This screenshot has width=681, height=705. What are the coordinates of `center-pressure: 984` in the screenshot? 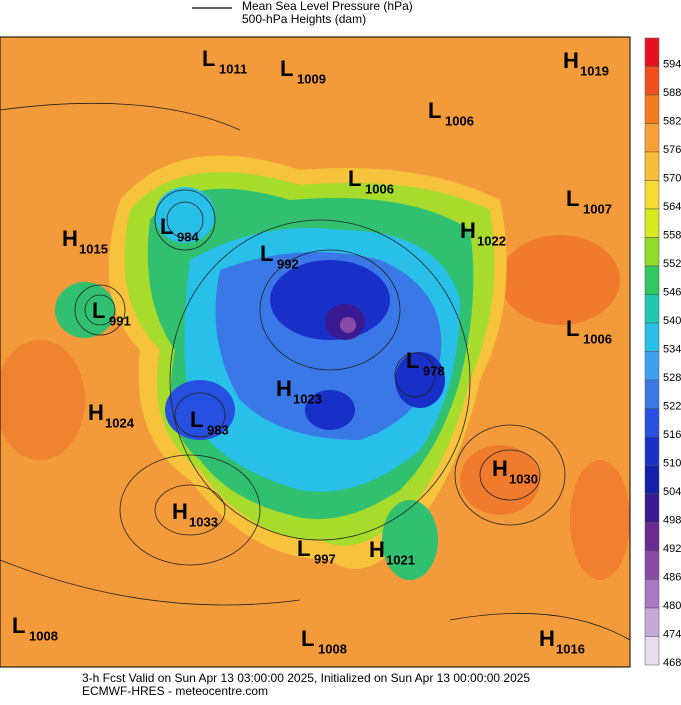 It's located at (188, 236).